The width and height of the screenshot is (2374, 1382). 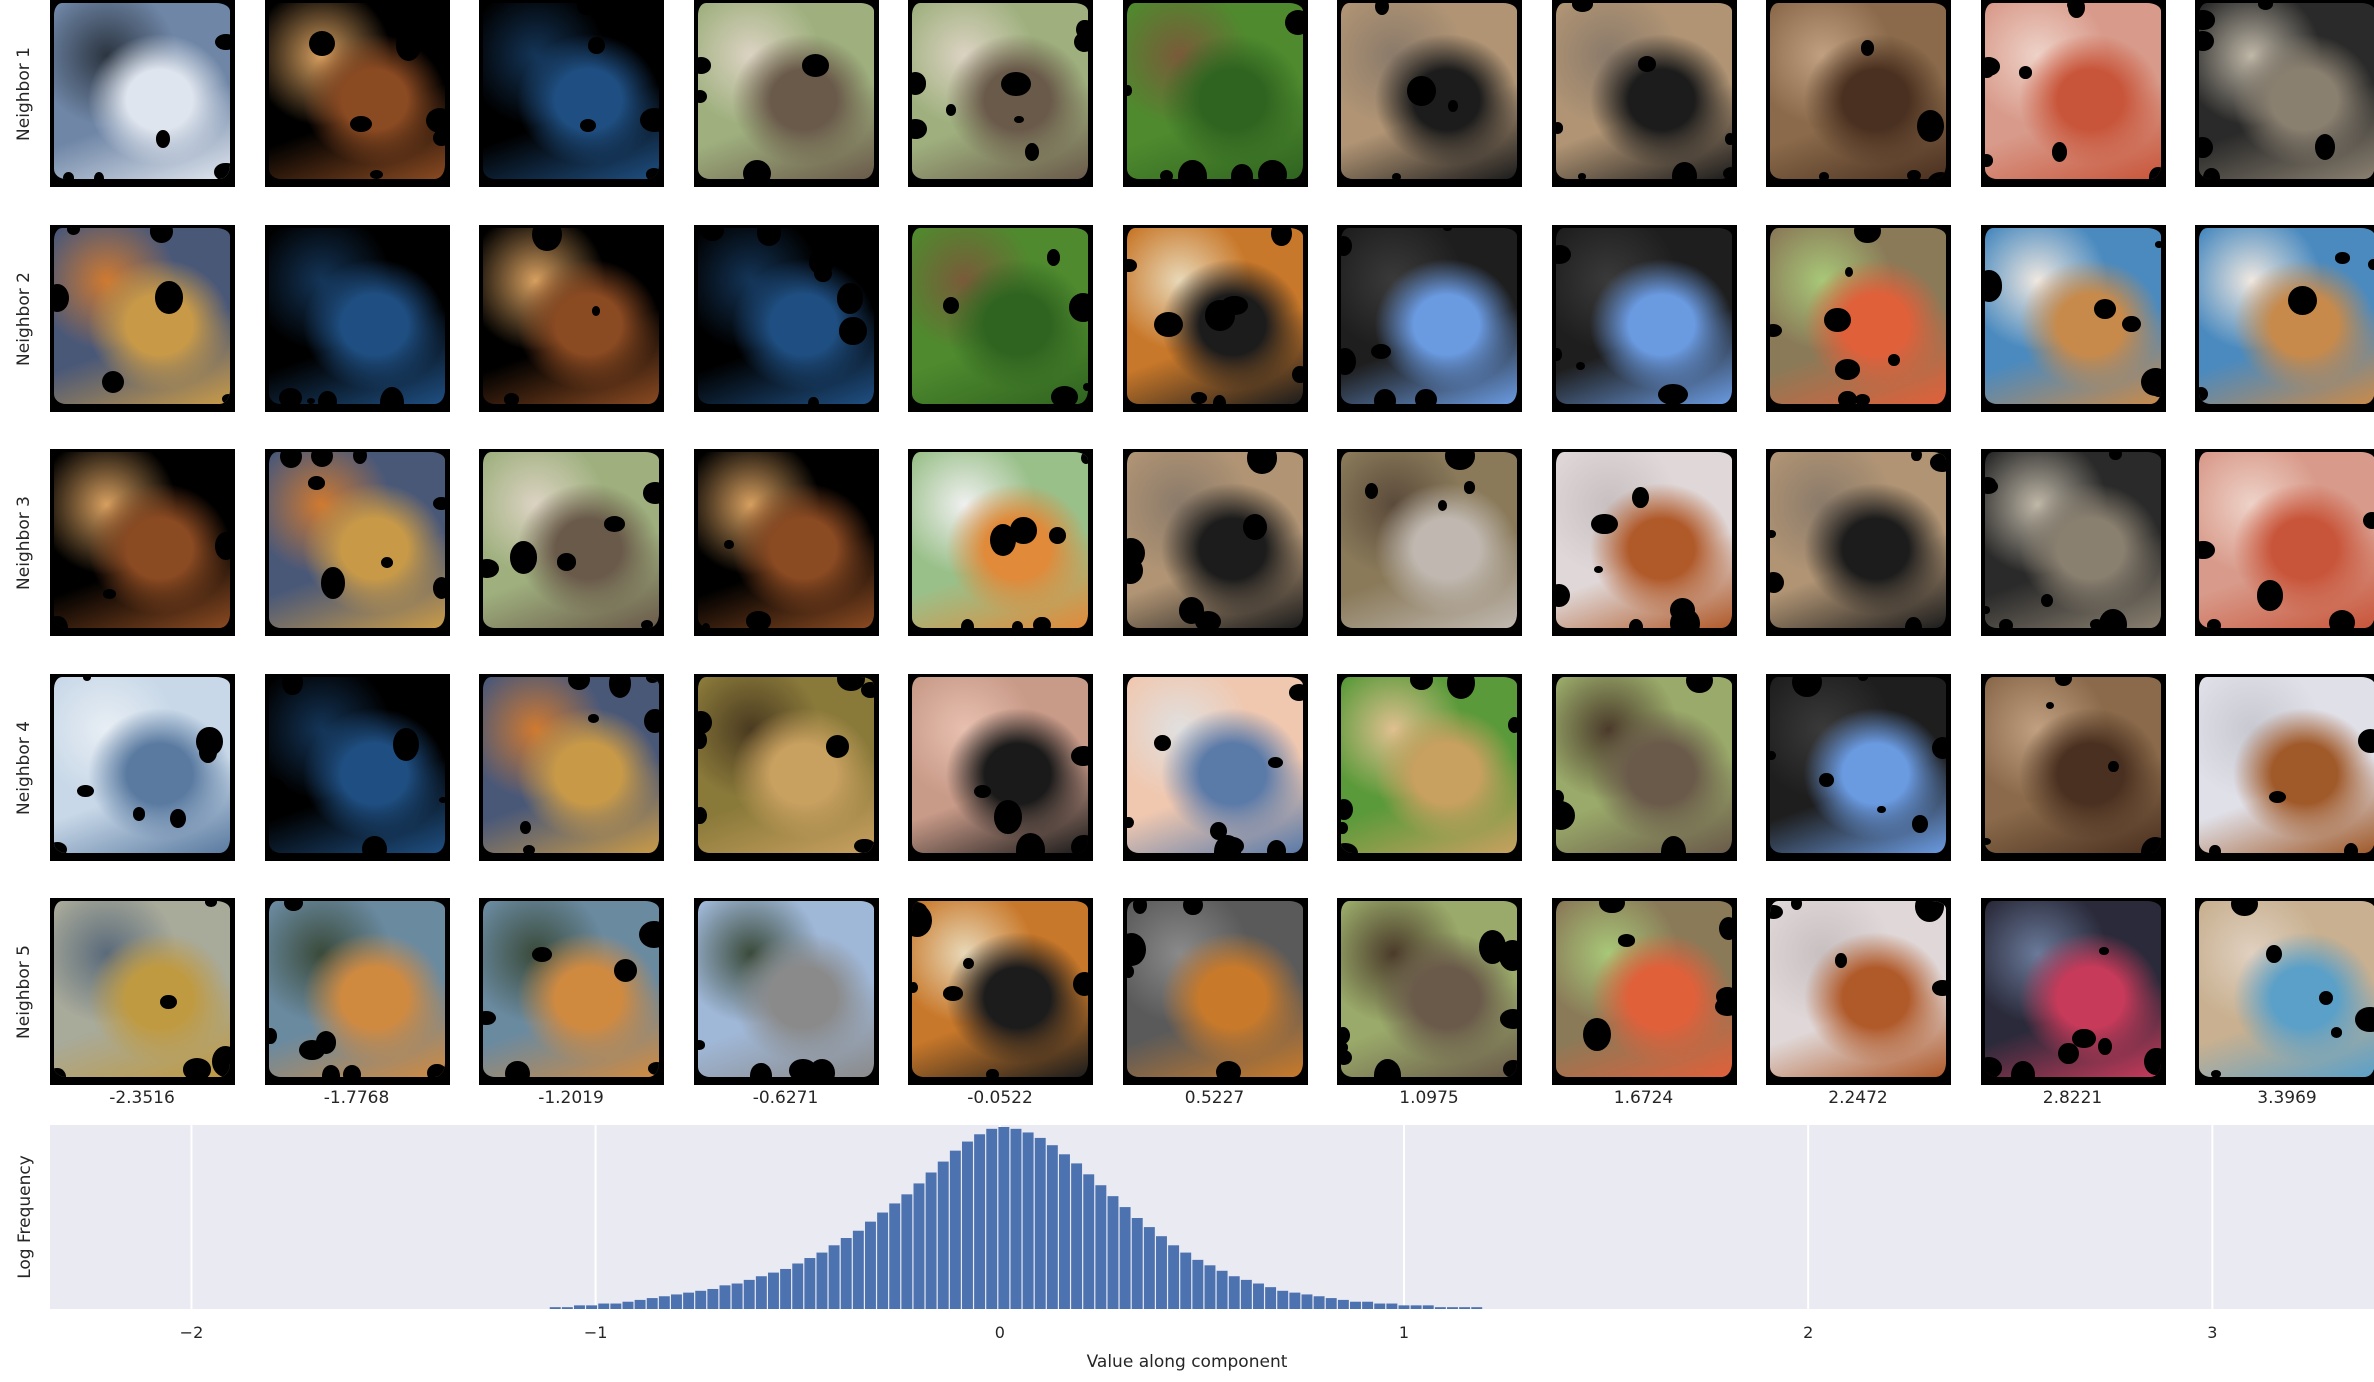 I want to click on x-tick-label: 2, so click(x=1808, y=1332).